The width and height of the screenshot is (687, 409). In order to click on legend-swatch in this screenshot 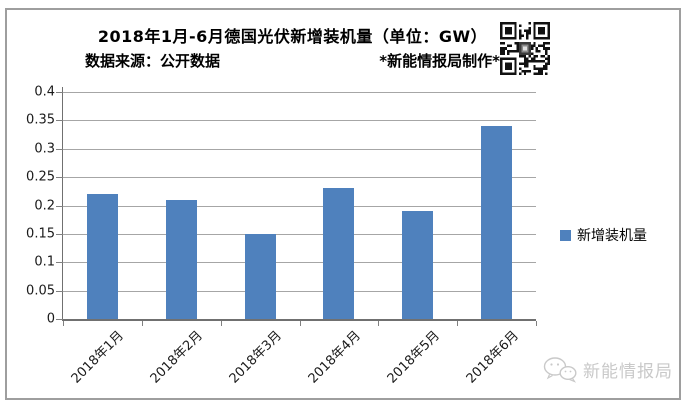, I will do `click(565, 235)`.